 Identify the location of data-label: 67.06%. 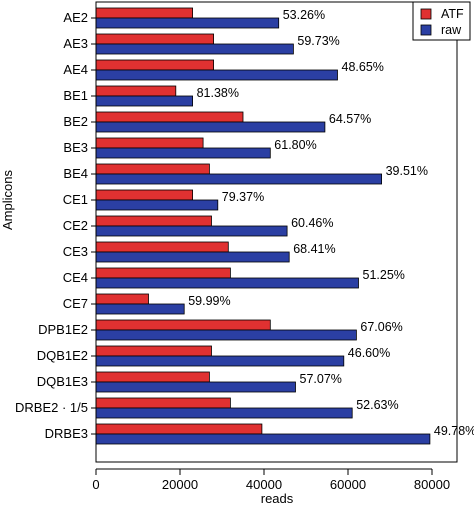
(381, 327).